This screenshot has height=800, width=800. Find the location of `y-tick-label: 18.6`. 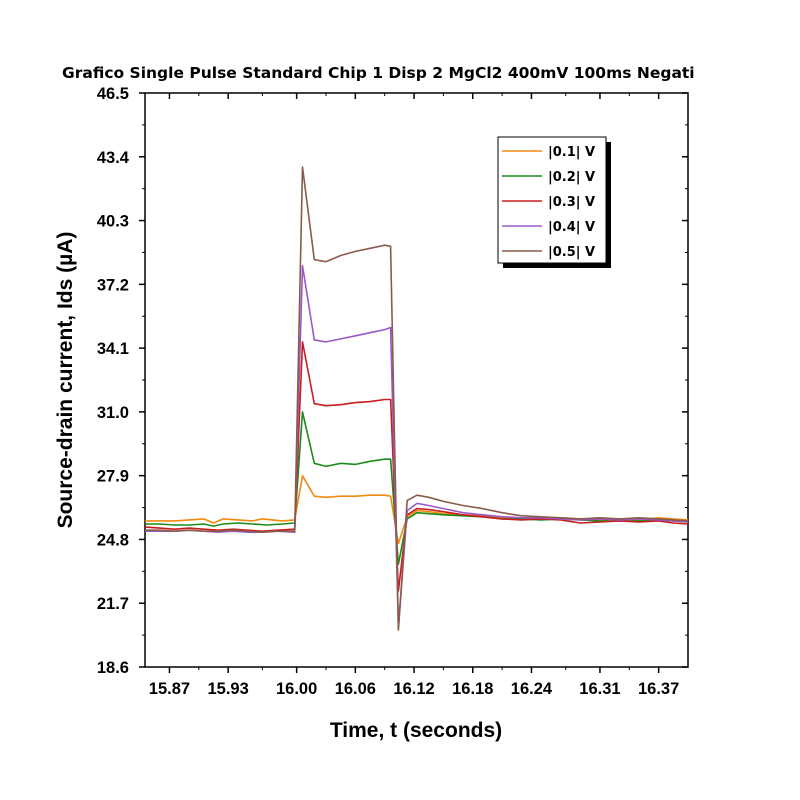

y-tick-label: 18.6 is located at coordinates (113, 668).